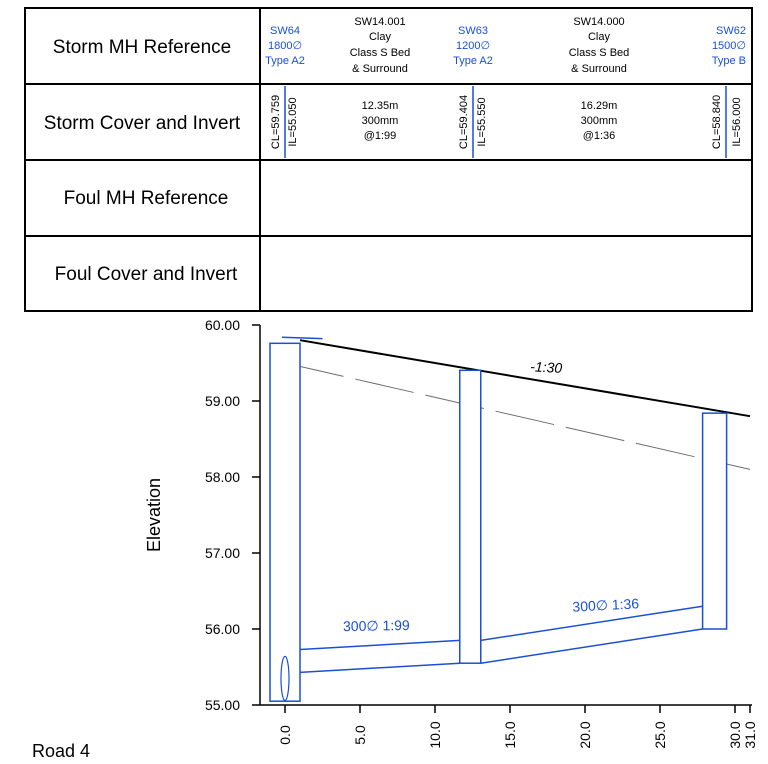 This screenshot has height=764, width=768. I want to click on x-tick-label: 0.0, so click(285, 735).